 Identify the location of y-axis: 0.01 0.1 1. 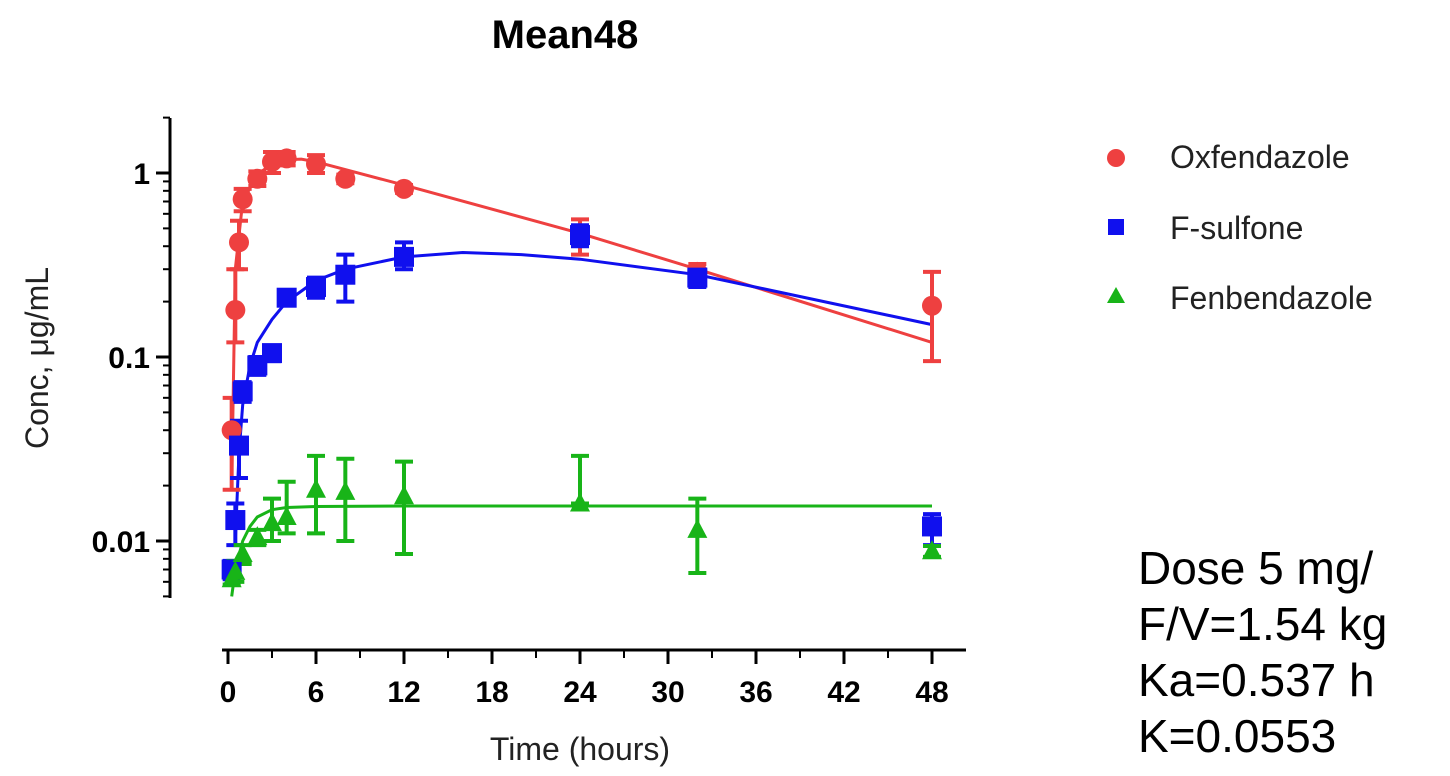
(132, 357).